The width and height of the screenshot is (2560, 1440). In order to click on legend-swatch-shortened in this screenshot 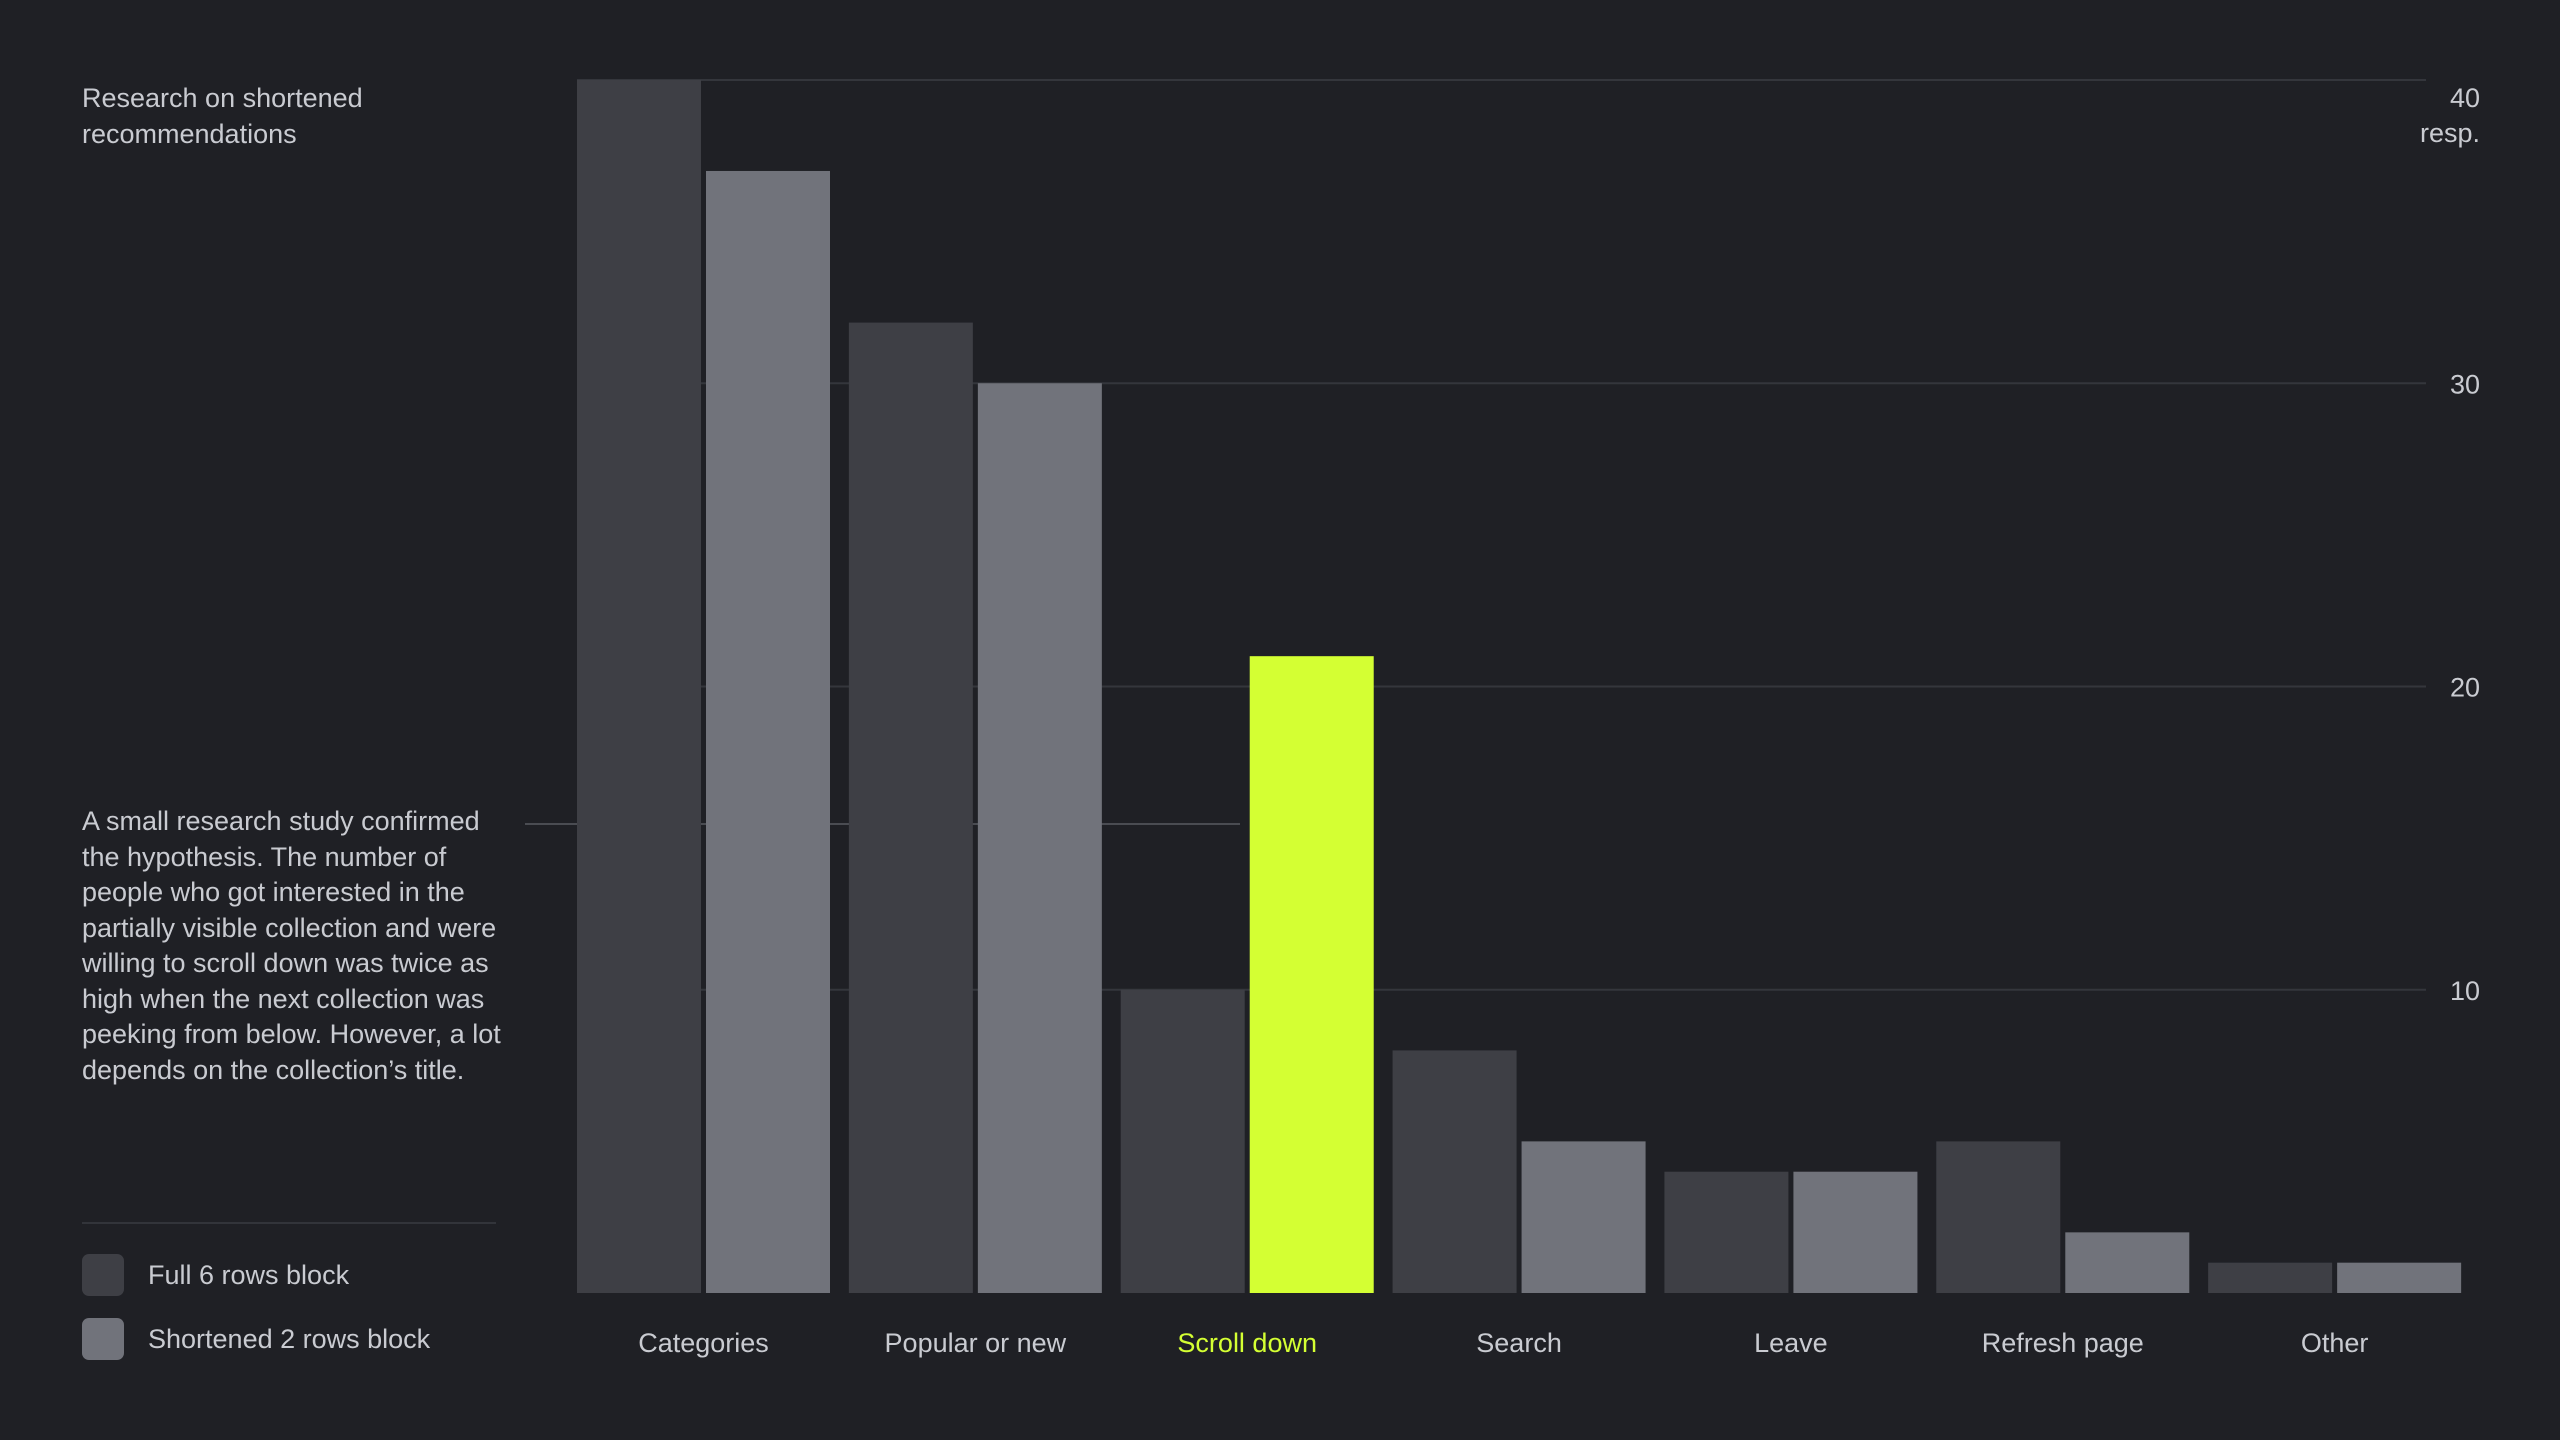, I will do `click(103, 1339)`.